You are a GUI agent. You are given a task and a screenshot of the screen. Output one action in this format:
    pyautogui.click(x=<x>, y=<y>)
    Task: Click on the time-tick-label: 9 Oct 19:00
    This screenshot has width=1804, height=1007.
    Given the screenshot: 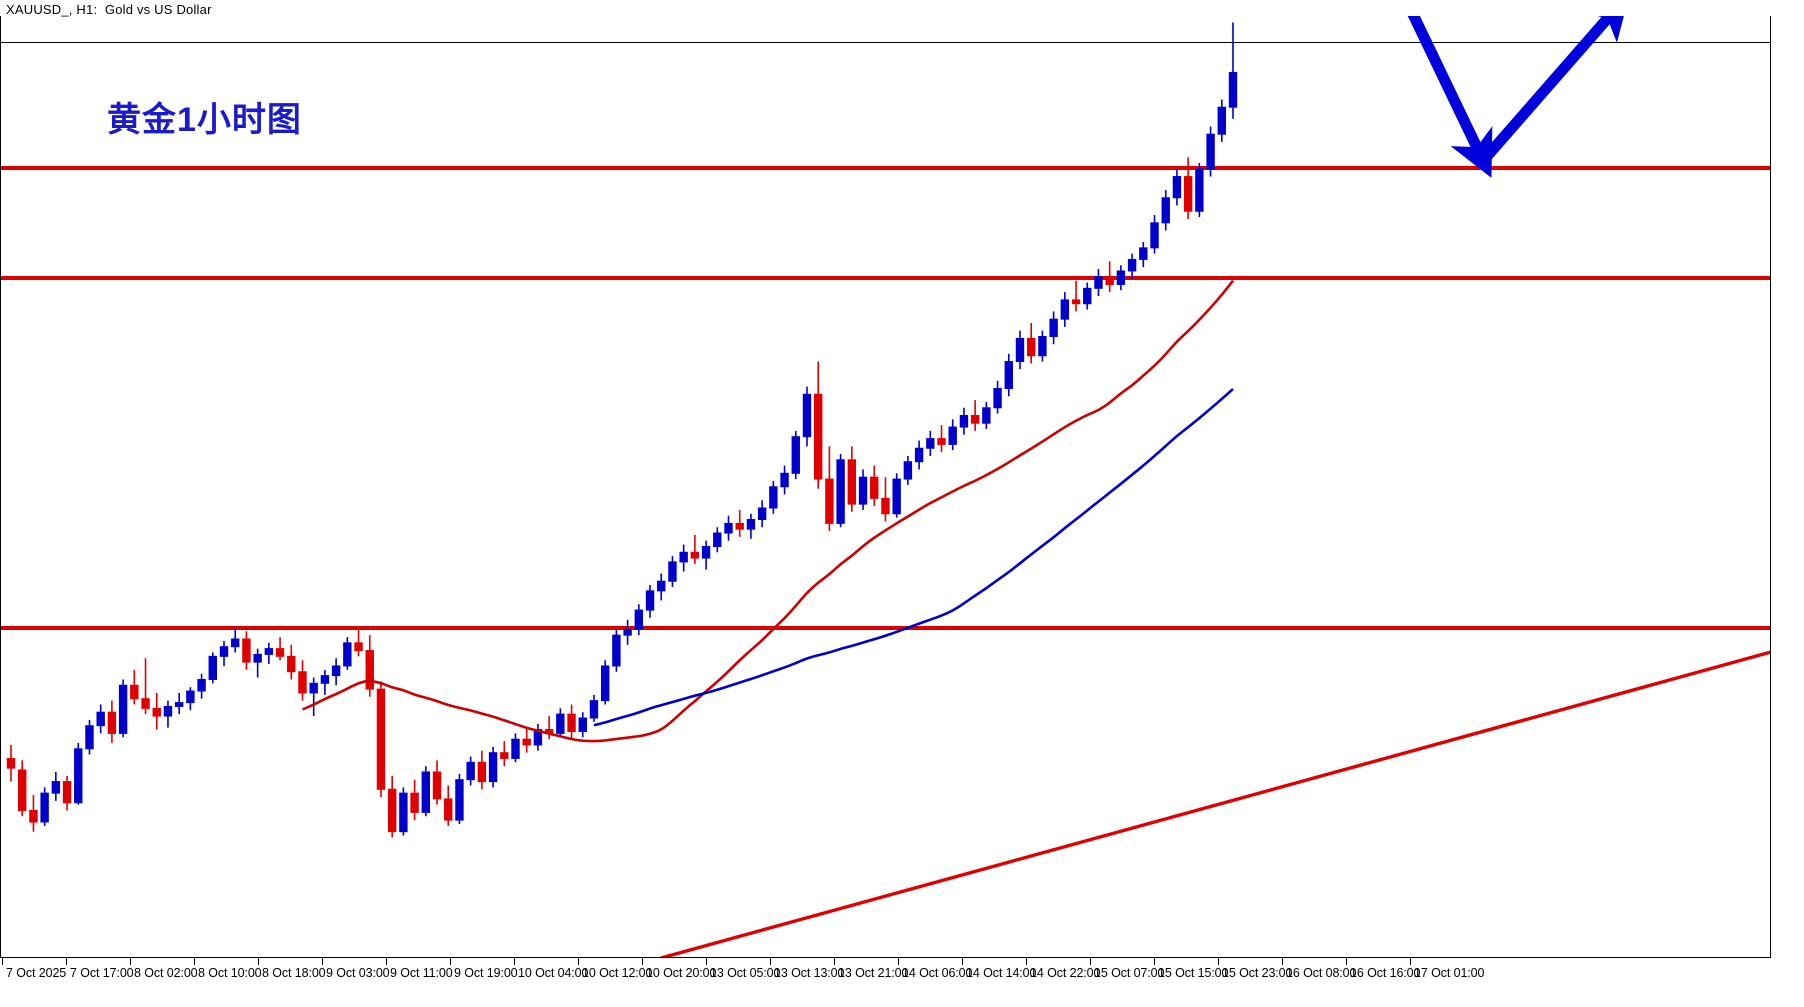 What is the action you would take?
    pyautogui.click(x=486, y=973)
    